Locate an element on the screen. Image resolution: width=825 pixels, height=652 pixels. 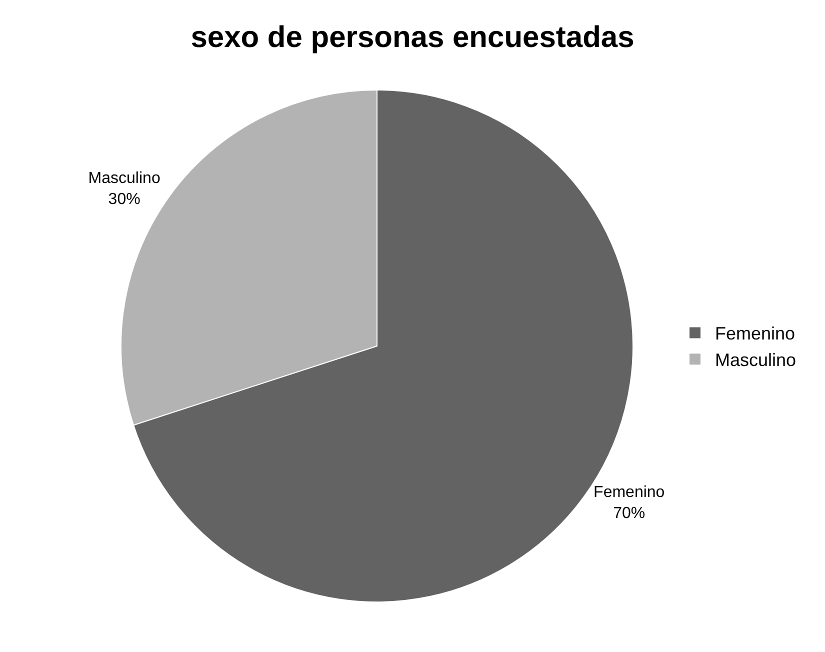
slice-label: Femenino is located at coordinates (629, 493).